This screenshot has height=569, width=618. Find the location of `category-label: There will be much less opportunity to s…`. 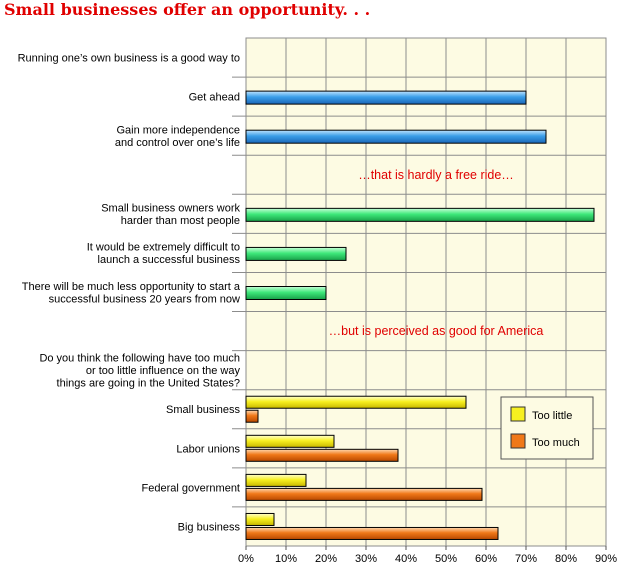

category-label: There will be much less opportunity to s… is located at coordinates (131, 293).